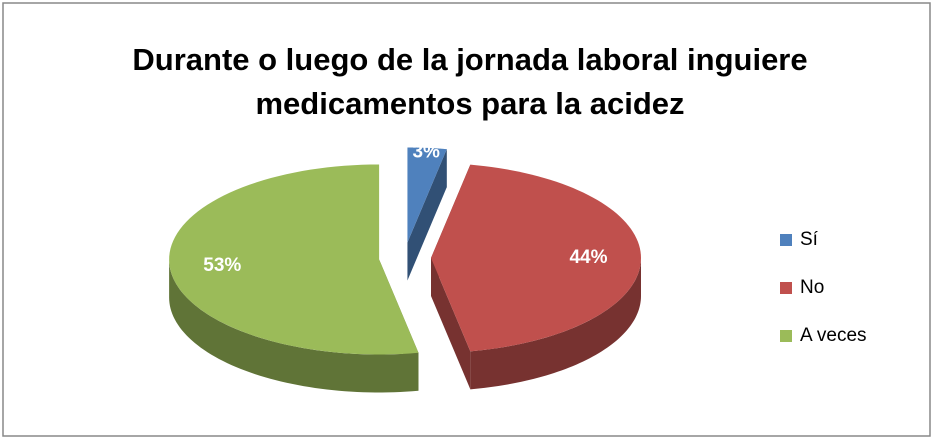 Image resolution: width=935 pixels, height=441 pixels. I want to click on data-label: 53%, so click(222, 265).